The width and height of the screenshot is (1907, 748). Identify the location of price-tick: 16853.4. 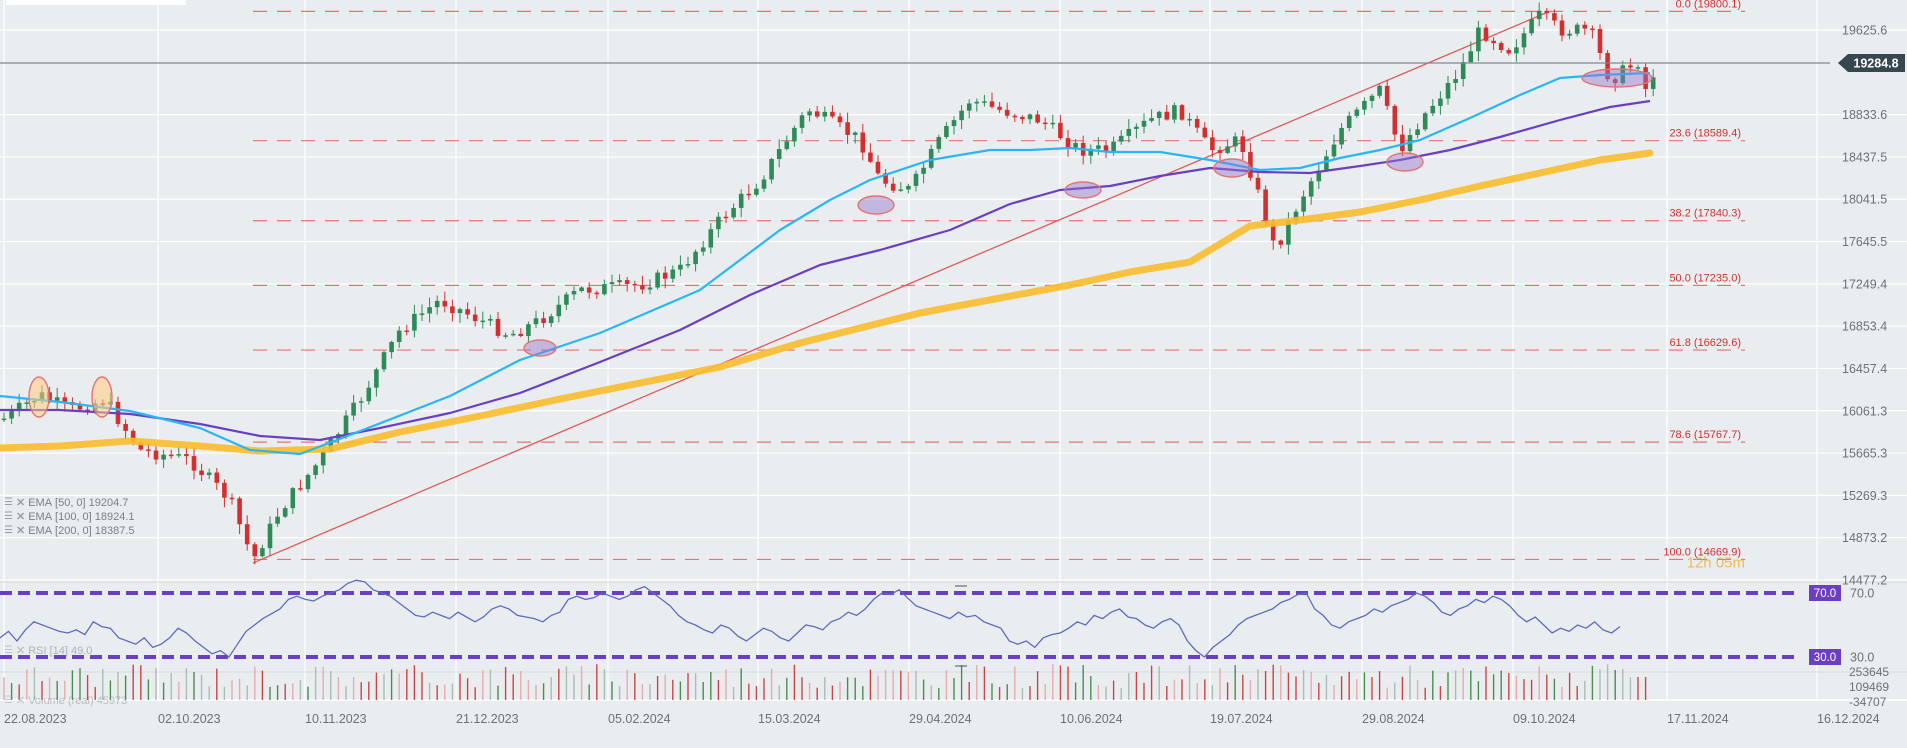
(1864, 327).